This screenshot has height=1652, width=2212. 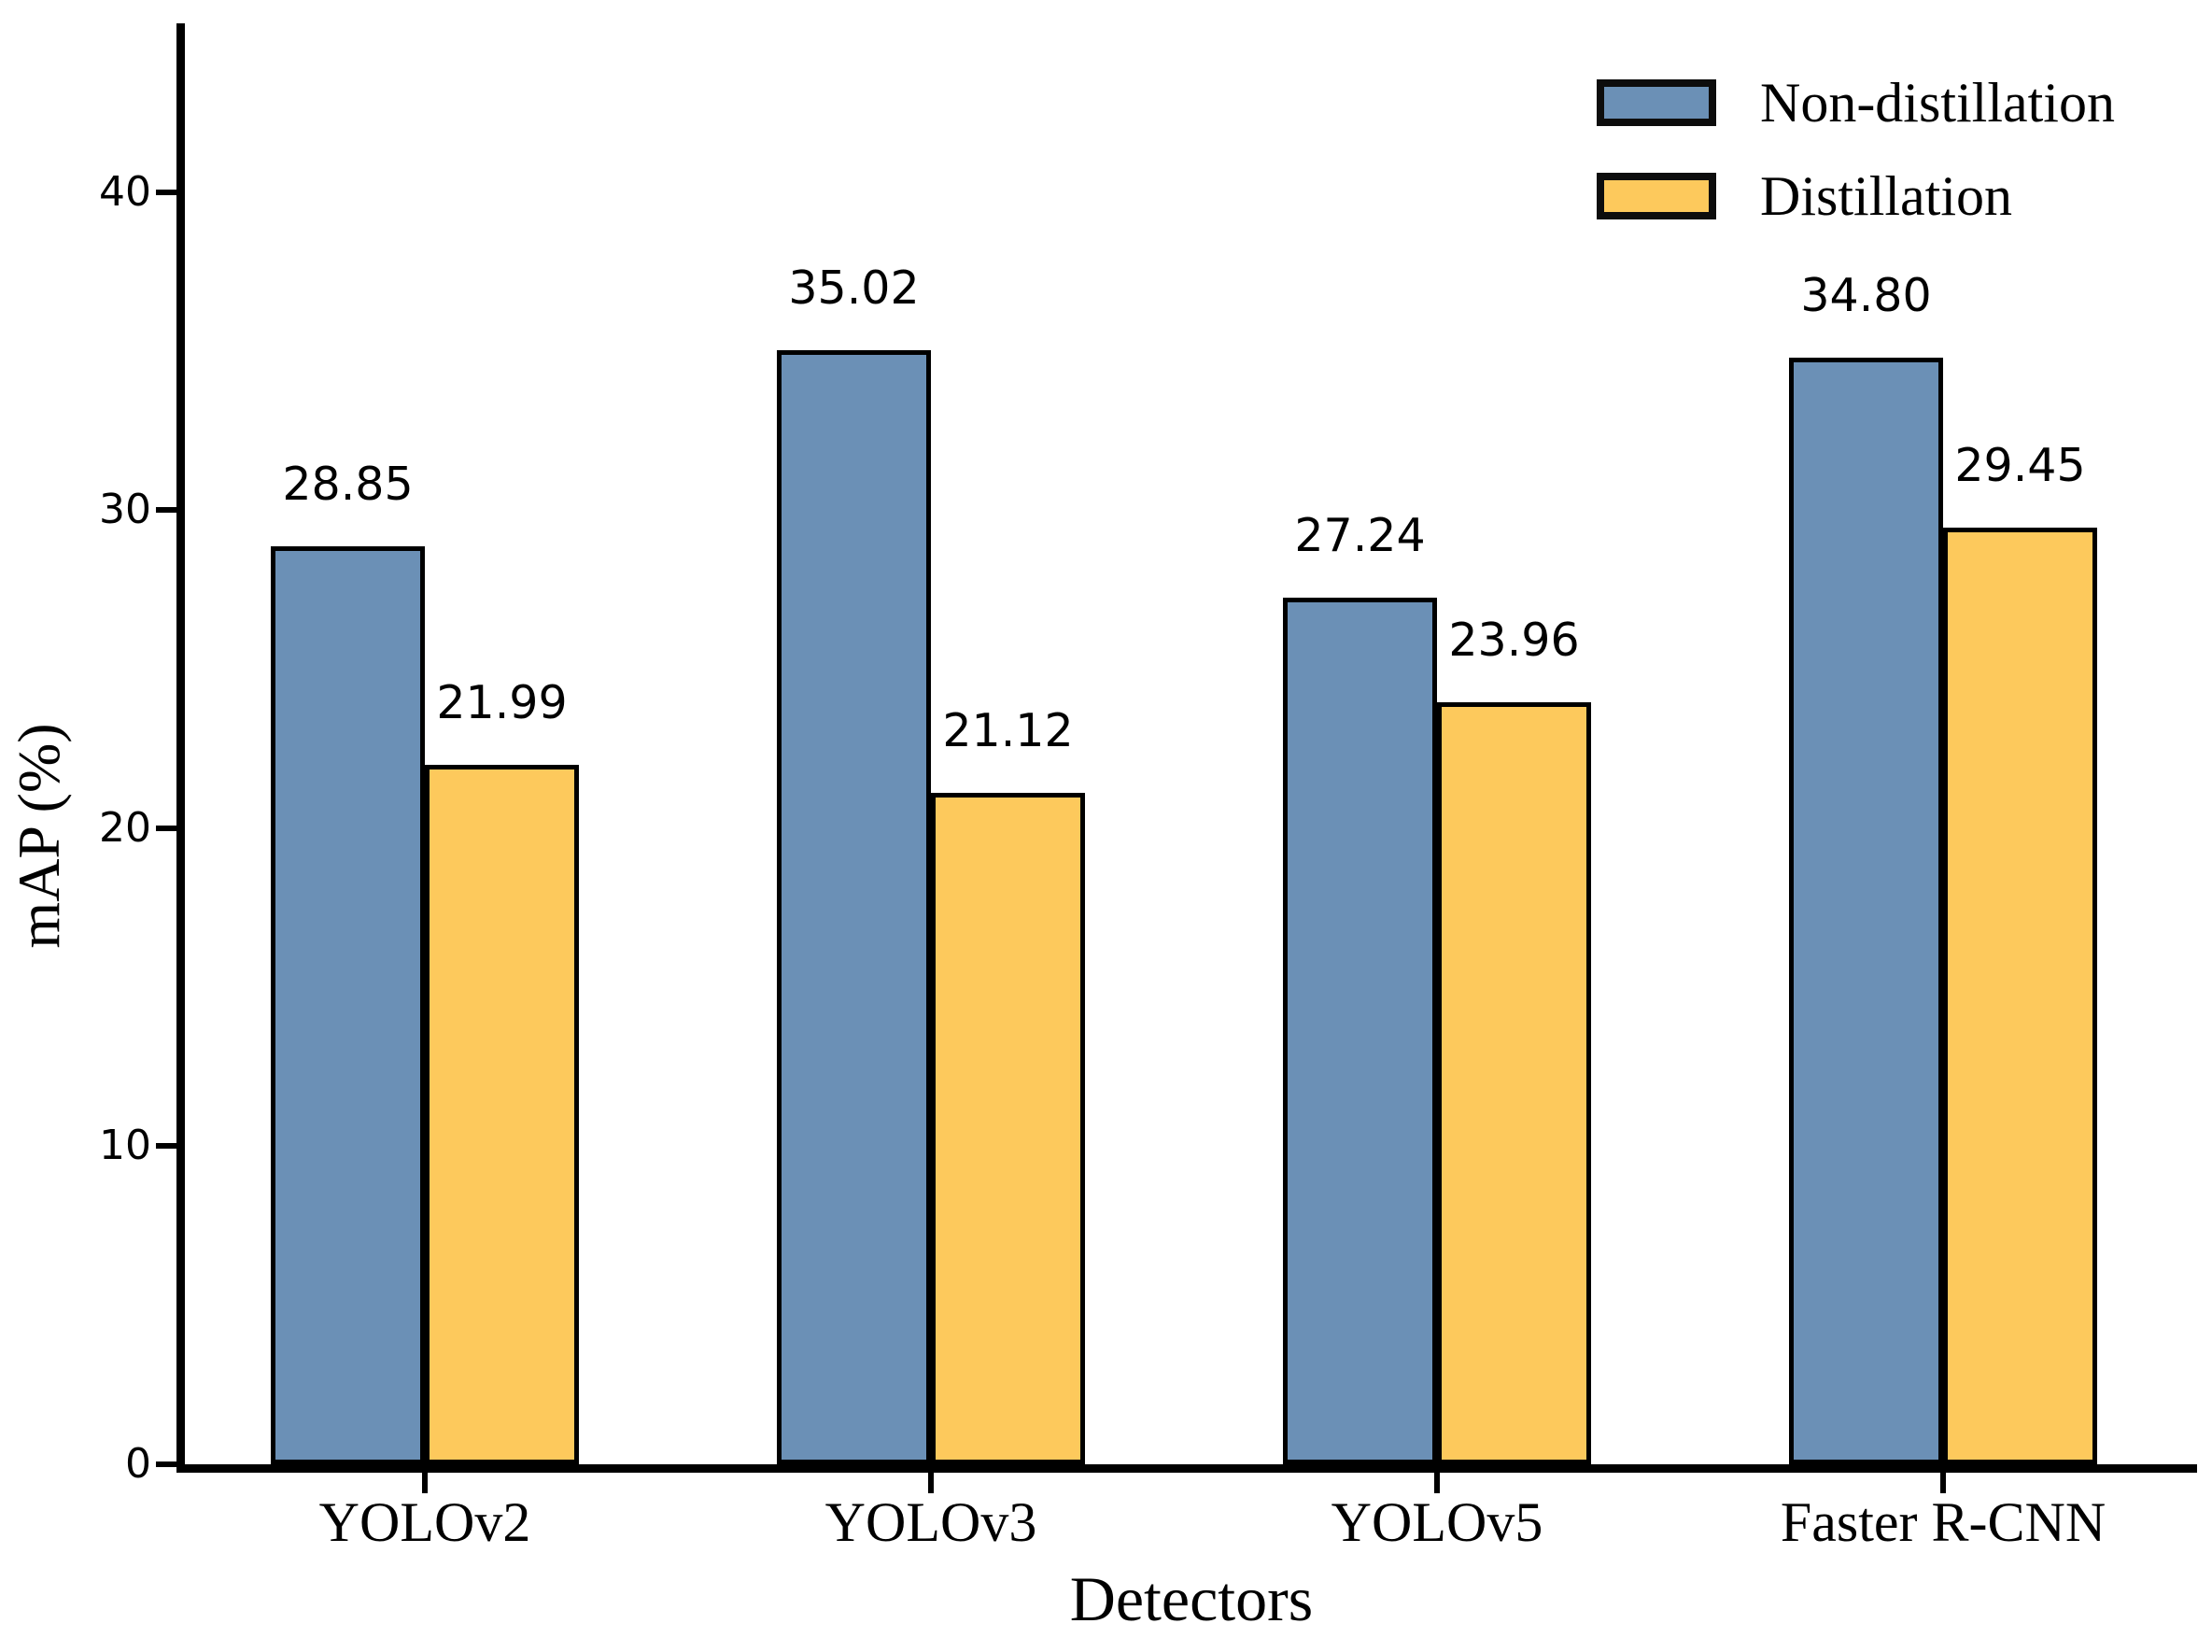 What do you see at coordinates (125, 1146) in the screenshot?
I see `y-tick-label-10: 10` at bounding box center [125, 1146].